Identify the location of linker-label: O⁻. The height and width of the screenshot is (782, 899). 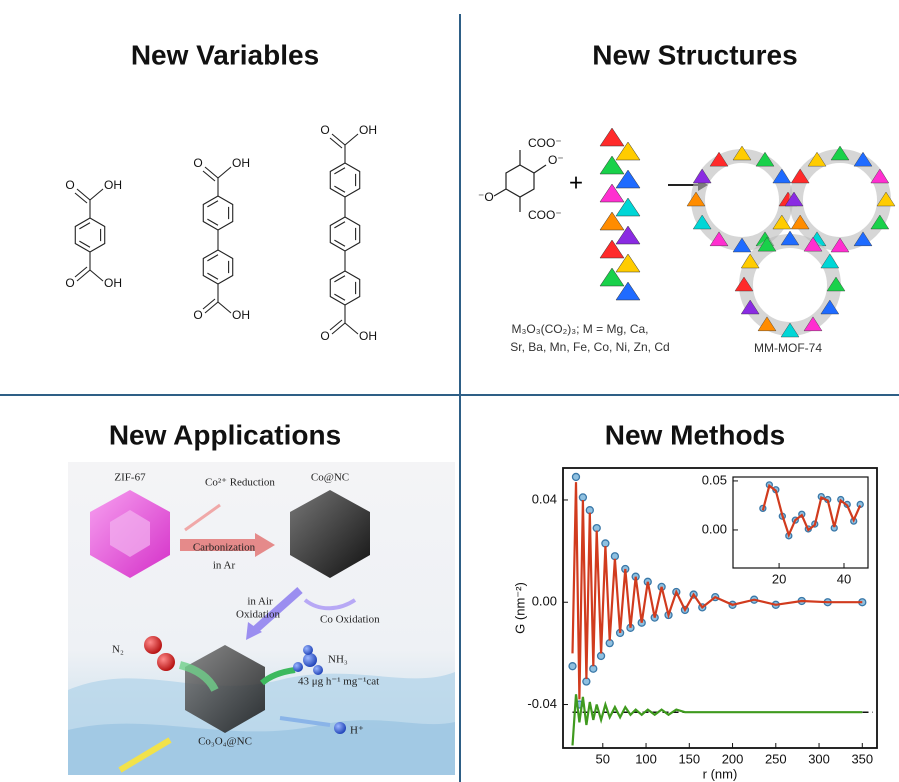
(556, 160).